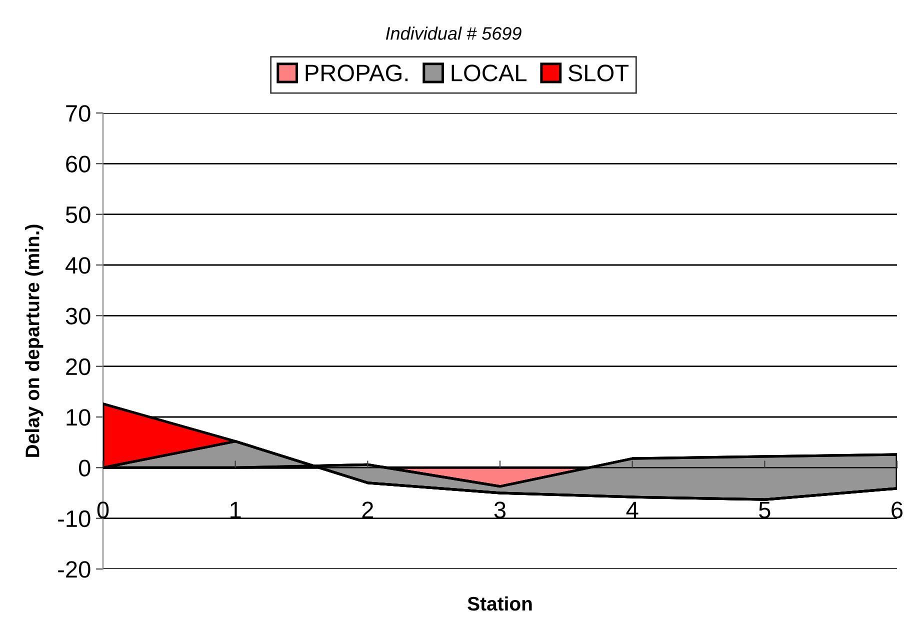 The width and height of the screenshot is (907, 621). Describe the element at coordinates (235, 510) in the screenshot. I see `x-tick-label: 1` at that location.